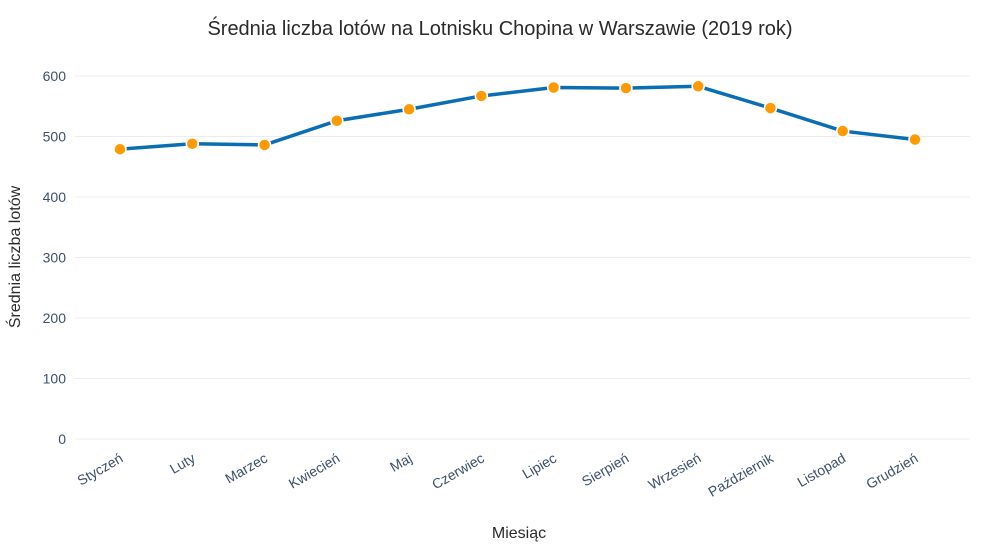 This screenshot has width=1000, height=550. I want to click on x-tick-label: Kwiecień, so click(314, 471).